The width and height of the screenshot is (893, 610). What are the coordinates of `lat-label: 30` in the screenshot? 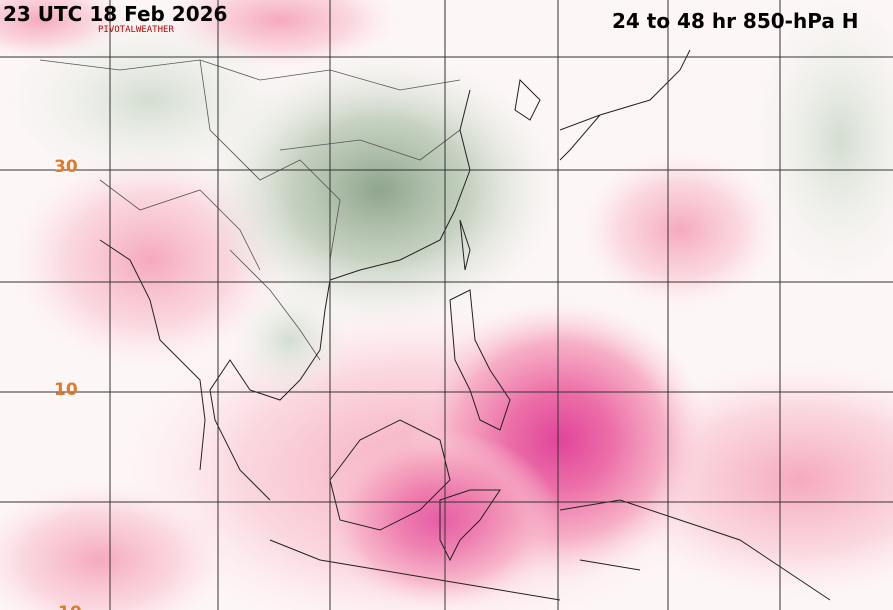 It's located at (66, 167).